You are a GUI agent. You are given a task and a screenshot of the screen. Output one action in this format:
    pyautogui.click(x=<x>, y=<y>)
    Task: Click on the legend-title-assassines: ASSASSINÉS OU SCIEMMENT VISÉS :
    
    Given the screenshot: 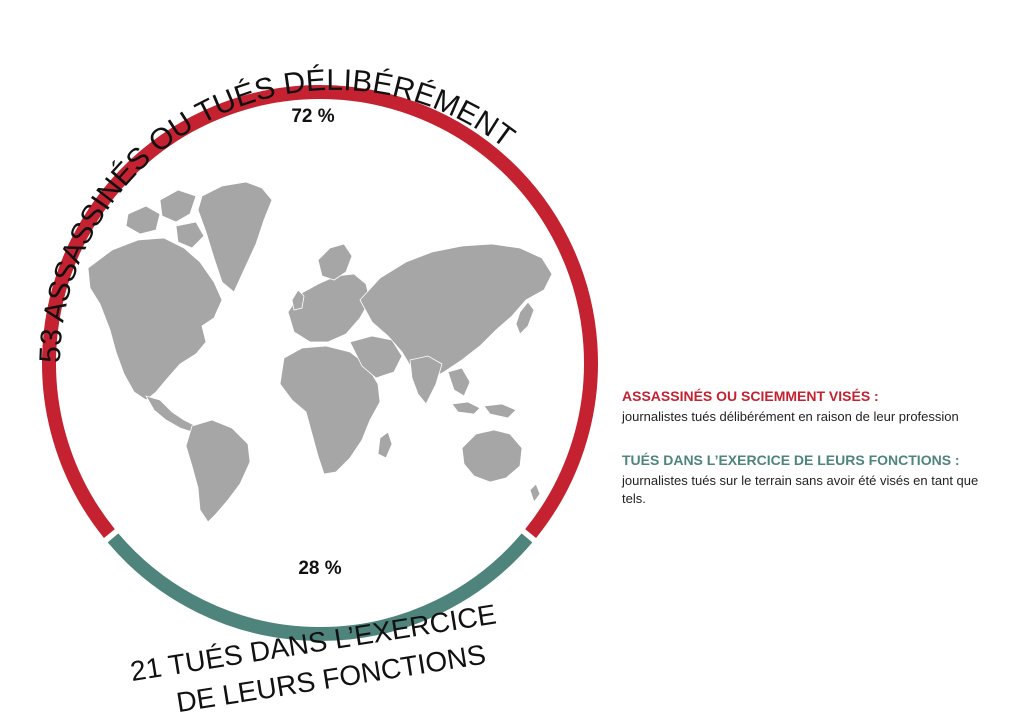 What is the action you would take?
    pyautogui.click(x=750, y=396)
    